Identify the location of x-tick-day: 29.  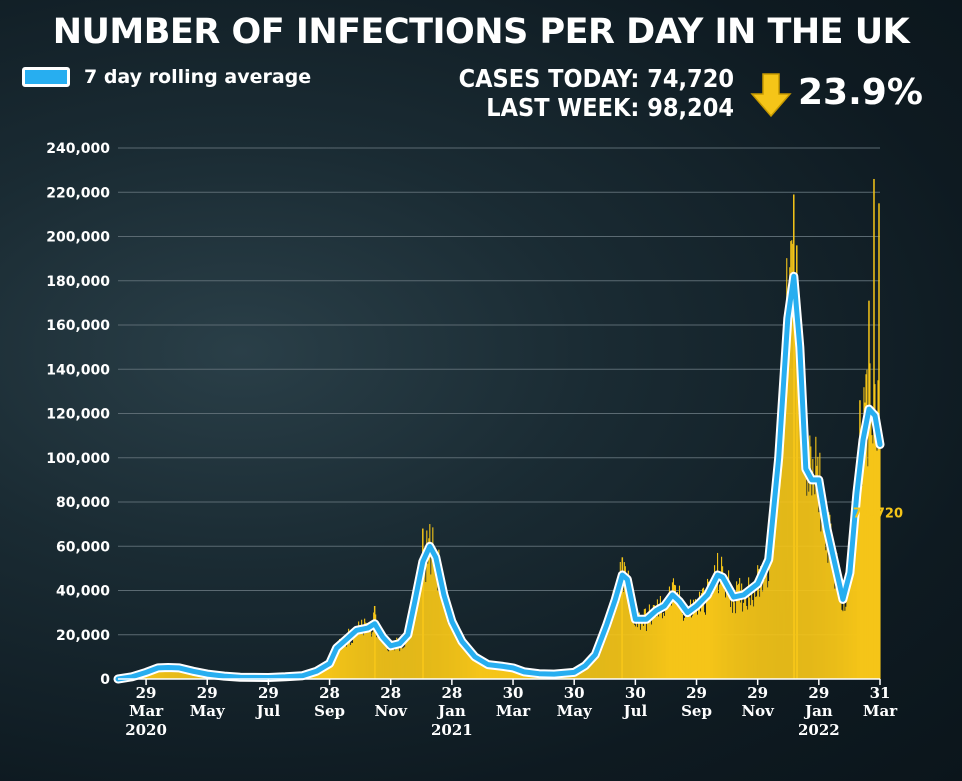
(757, 693).